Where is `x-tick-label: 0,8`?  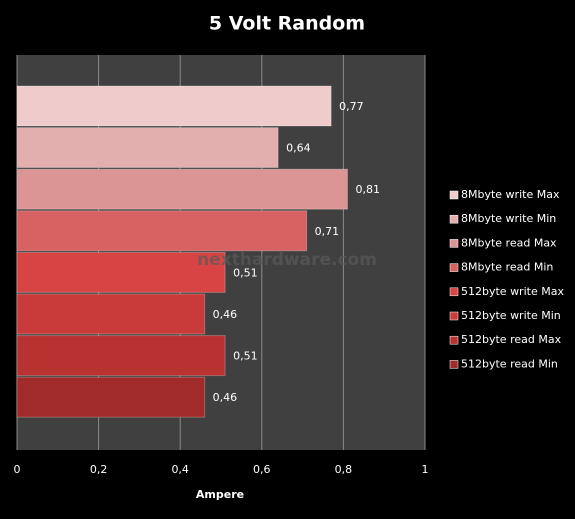 x-tick-label: 0,8 is located at coordinates (344, 469).